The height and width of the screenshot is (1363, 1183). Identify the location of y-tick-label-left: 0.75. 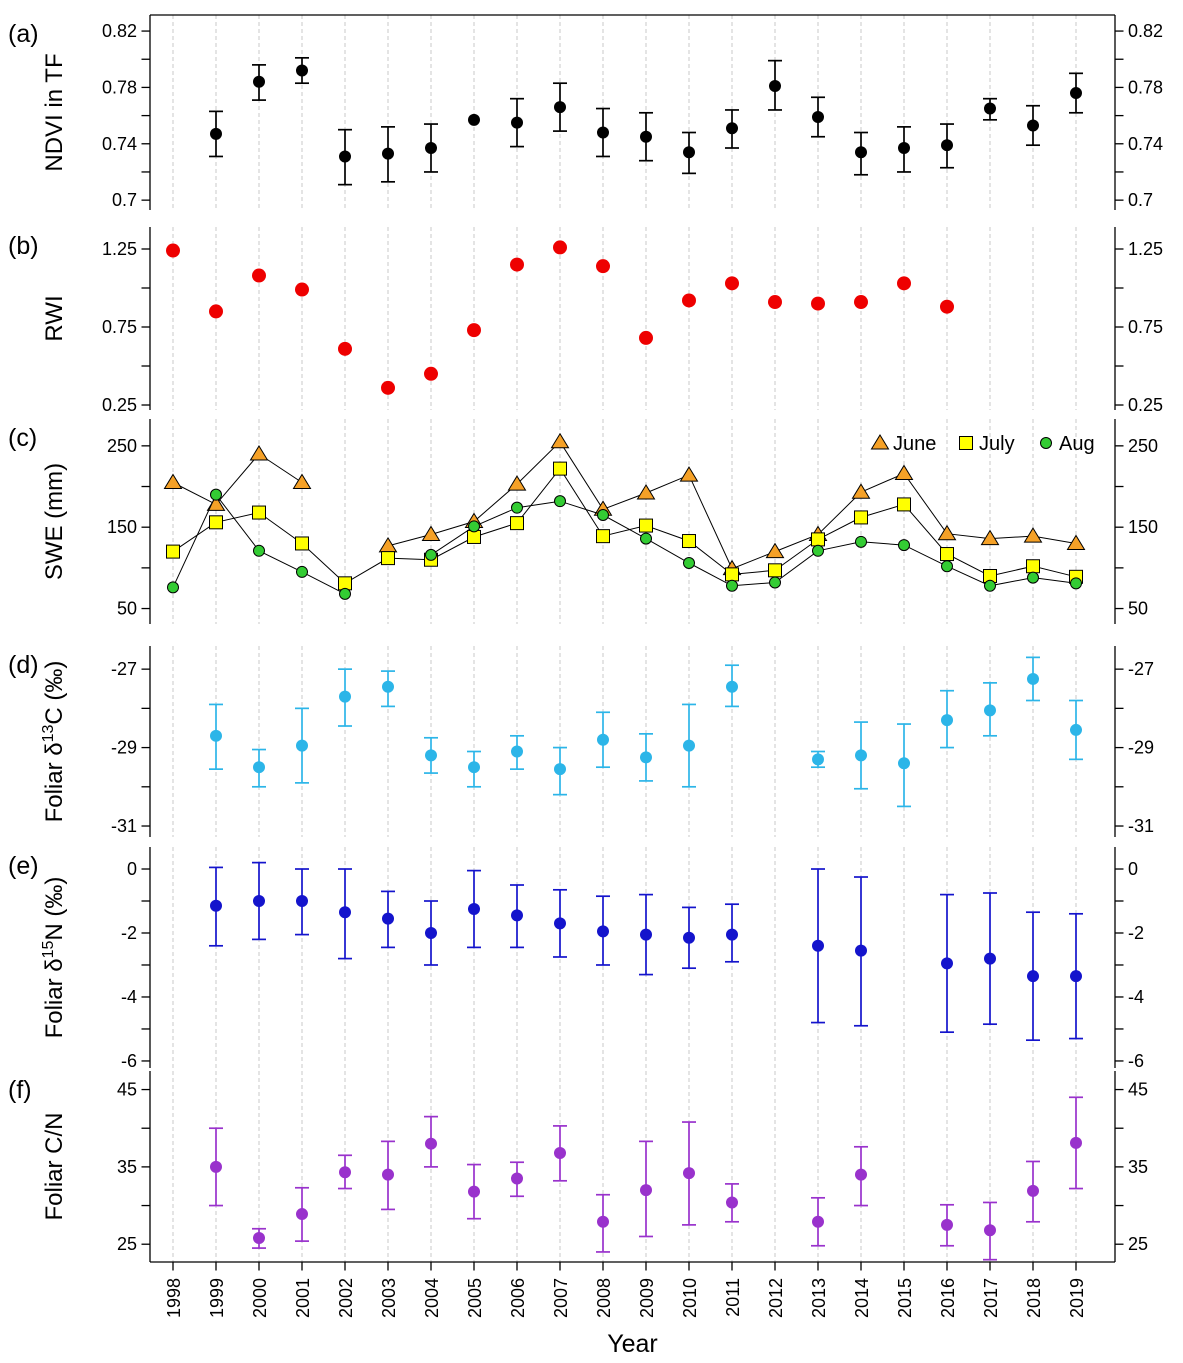
(119, 327).